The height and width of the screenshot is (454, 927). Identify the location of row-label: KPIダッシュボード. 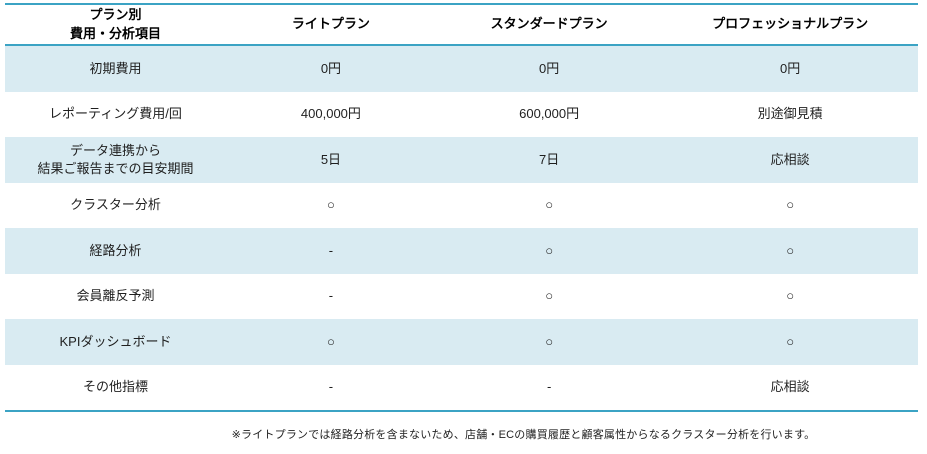
(115, 341).